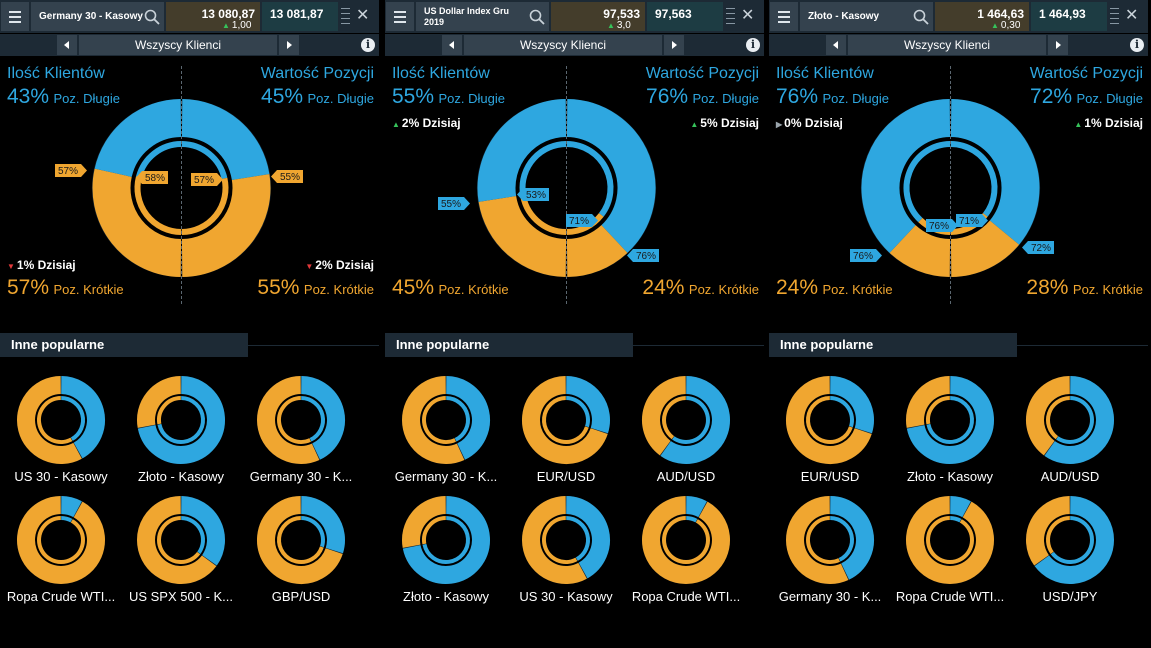  What do you see at coordinates (300, 16) in the screenshot?
I see `buy-price-button: 13 081,87` at bounding box center [300, 16].